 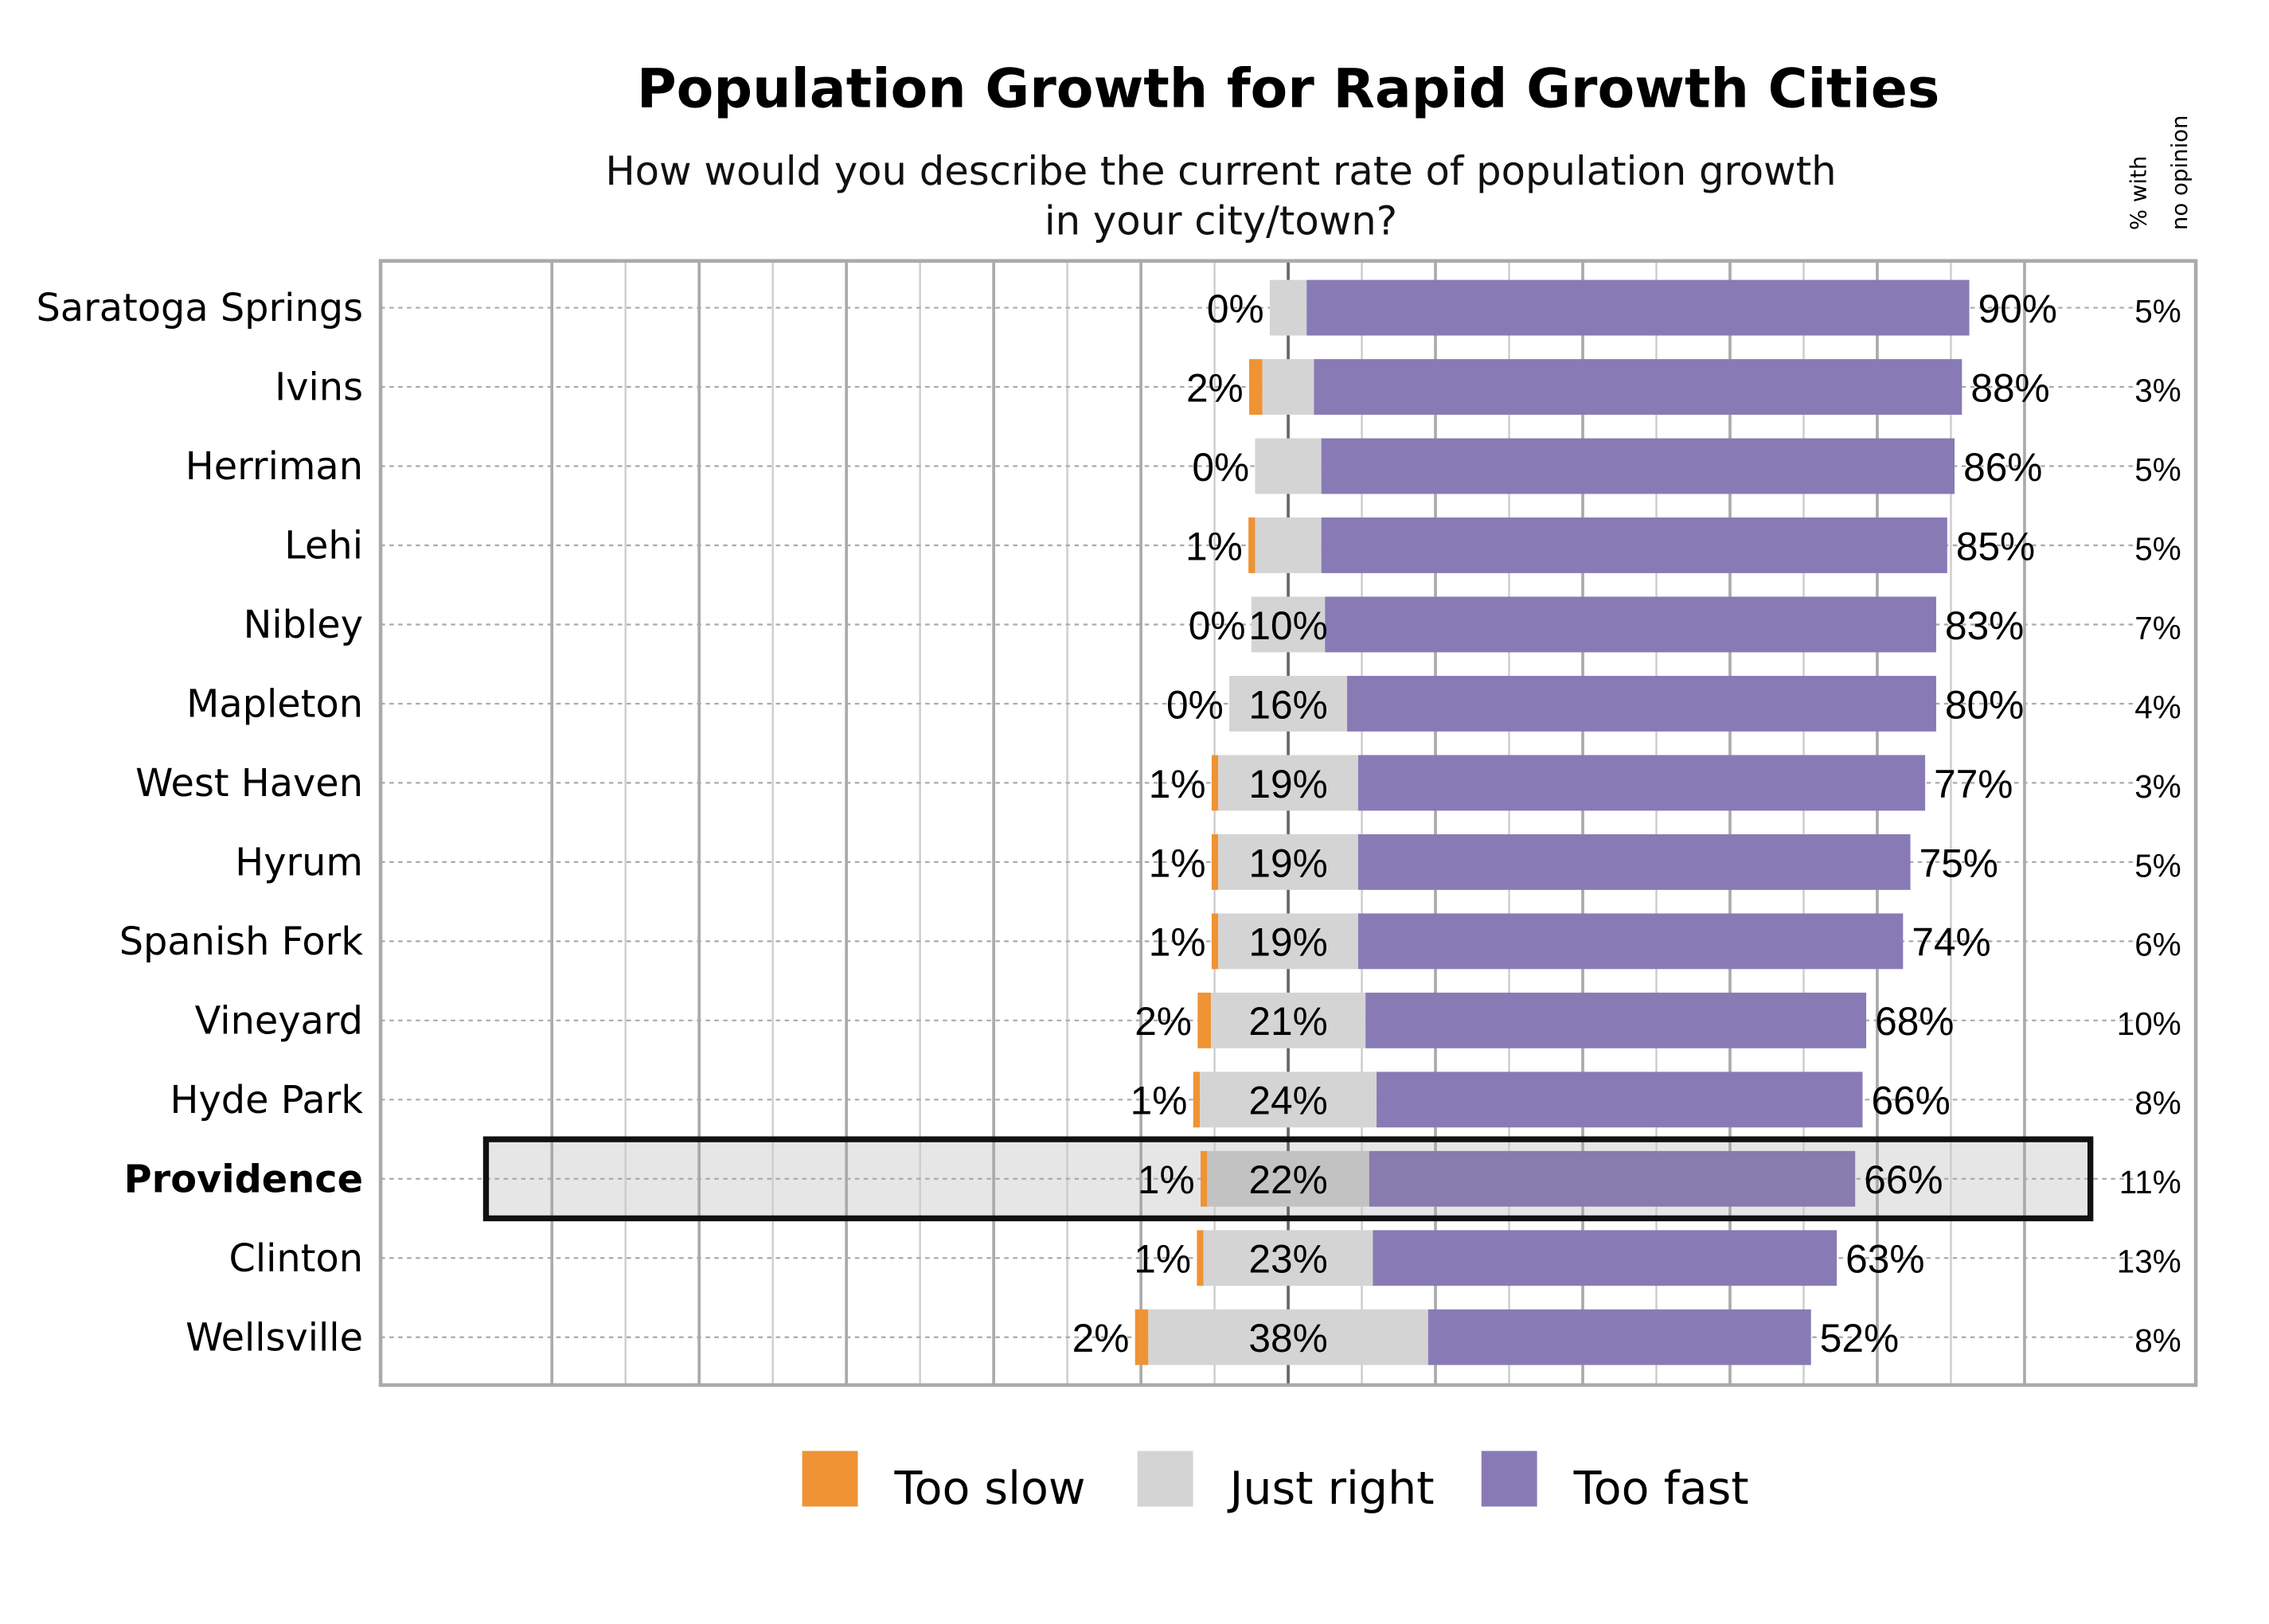 What do you see at coordinates (2017, 309) in the screenshot?
I see `label-too-fast: 90%` at bounding box center [2017, 309].